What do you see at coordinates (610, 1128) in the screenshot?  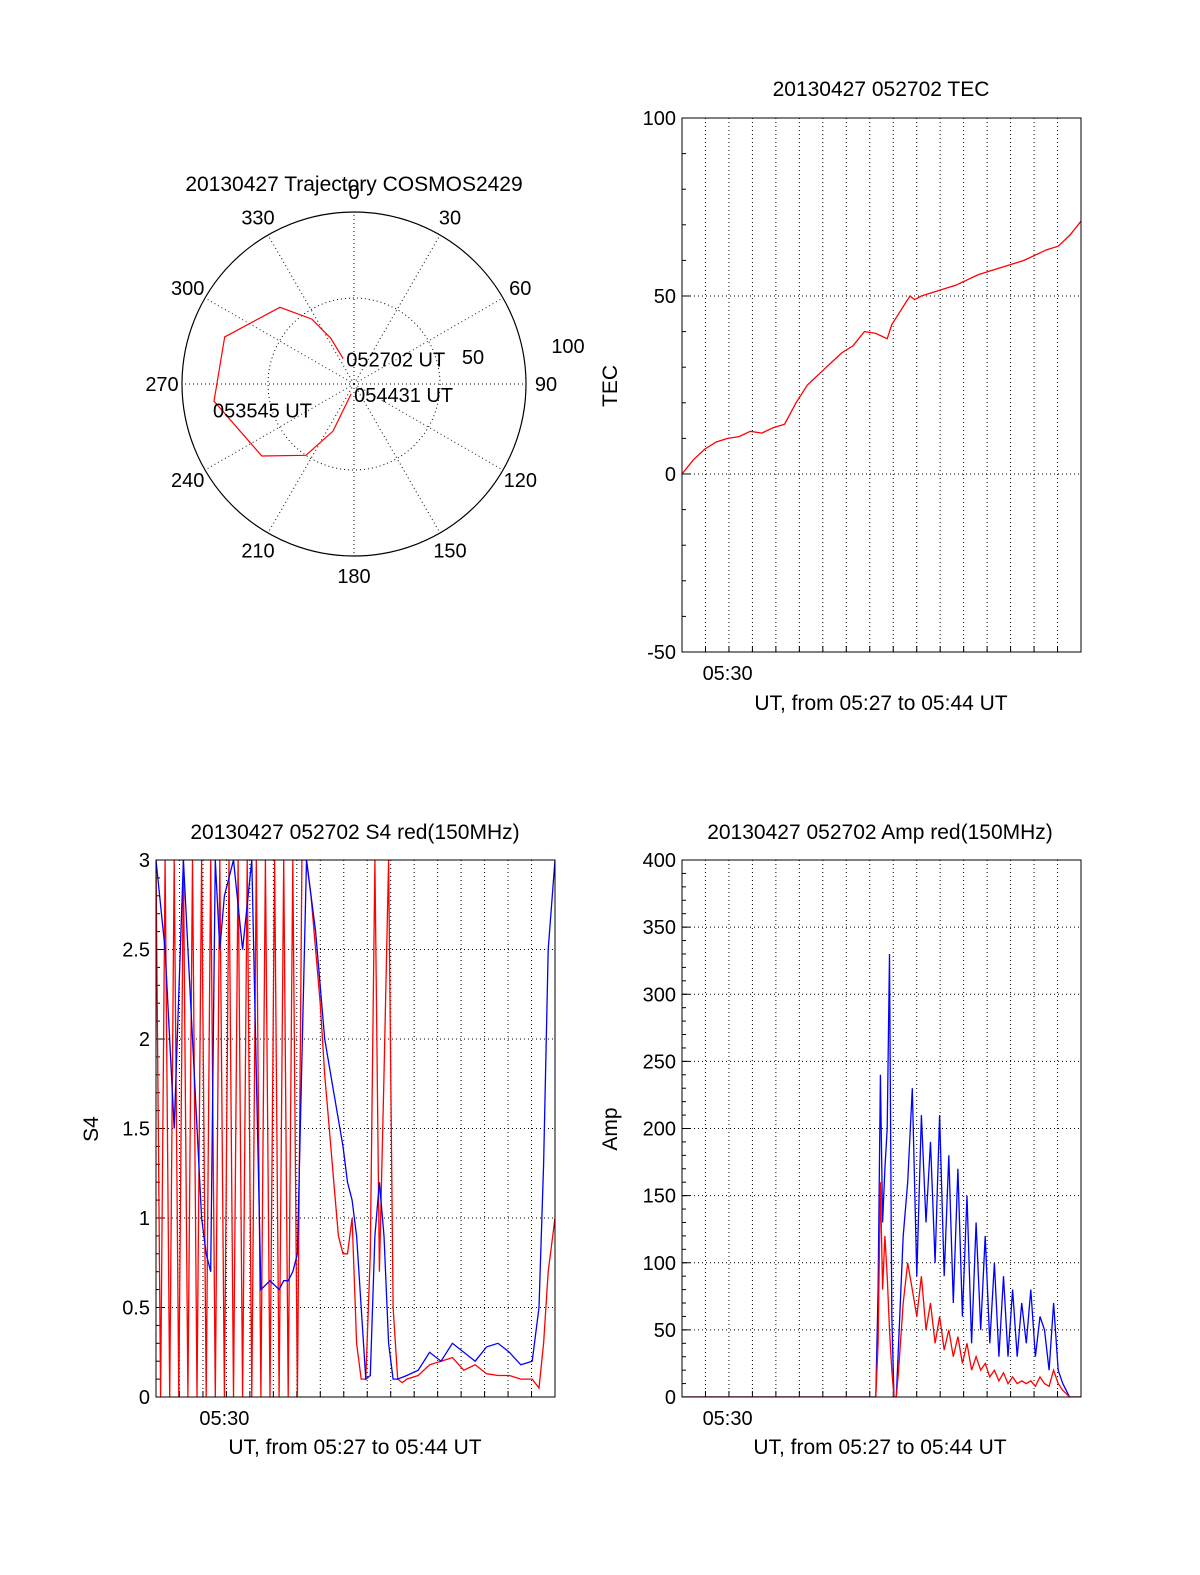 I see `amp-ylabel: Amp` at bounding box center [610, 1128].